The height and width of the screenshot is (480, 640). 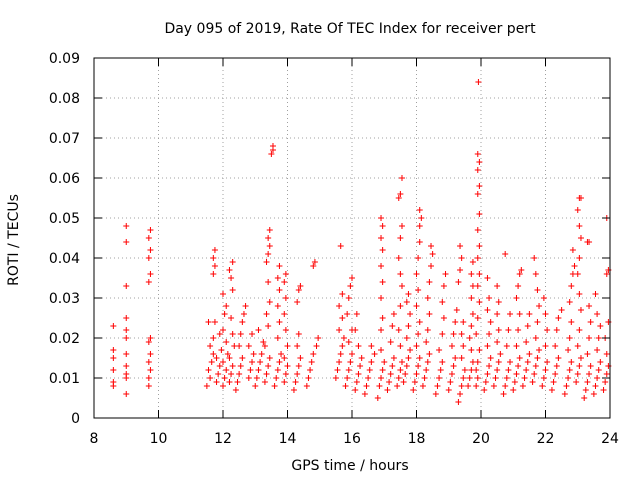 What do you see at coordinates (64, 239) in the screenshot?
I see `y-tick-labels: 0 0.01 0.02 0.03 0.04 0.05 0.06 0.07 0.08 0.09` at bounding box center [64, 239].